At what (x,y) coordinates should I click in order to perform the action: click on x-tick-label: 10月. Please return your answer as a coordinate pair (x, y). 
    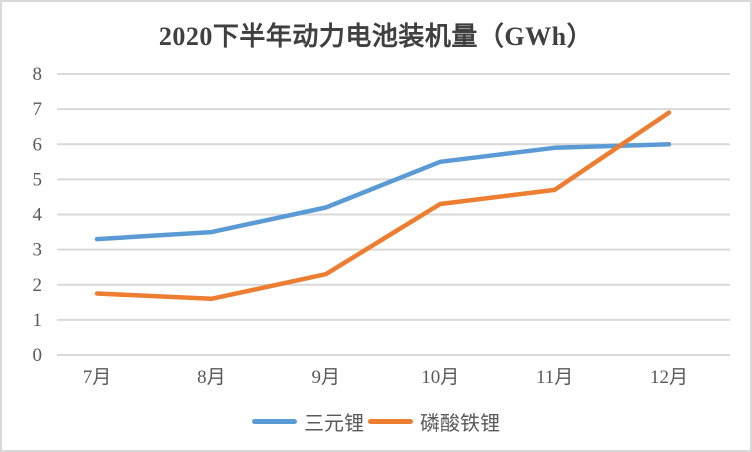
    Looking at the image, I should click on (440, 377).